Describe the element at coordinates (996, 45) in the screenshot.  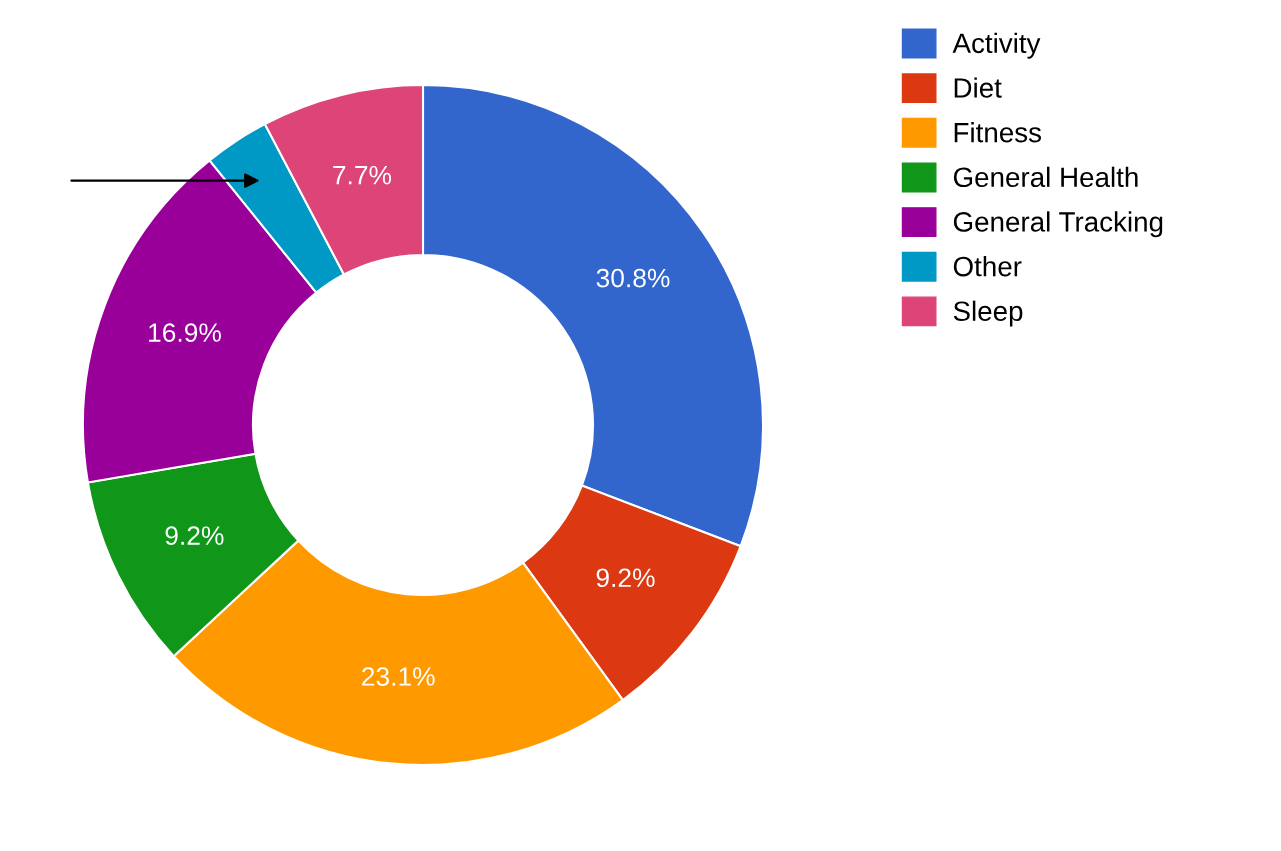
I see `legend-label: Activity` at that location.